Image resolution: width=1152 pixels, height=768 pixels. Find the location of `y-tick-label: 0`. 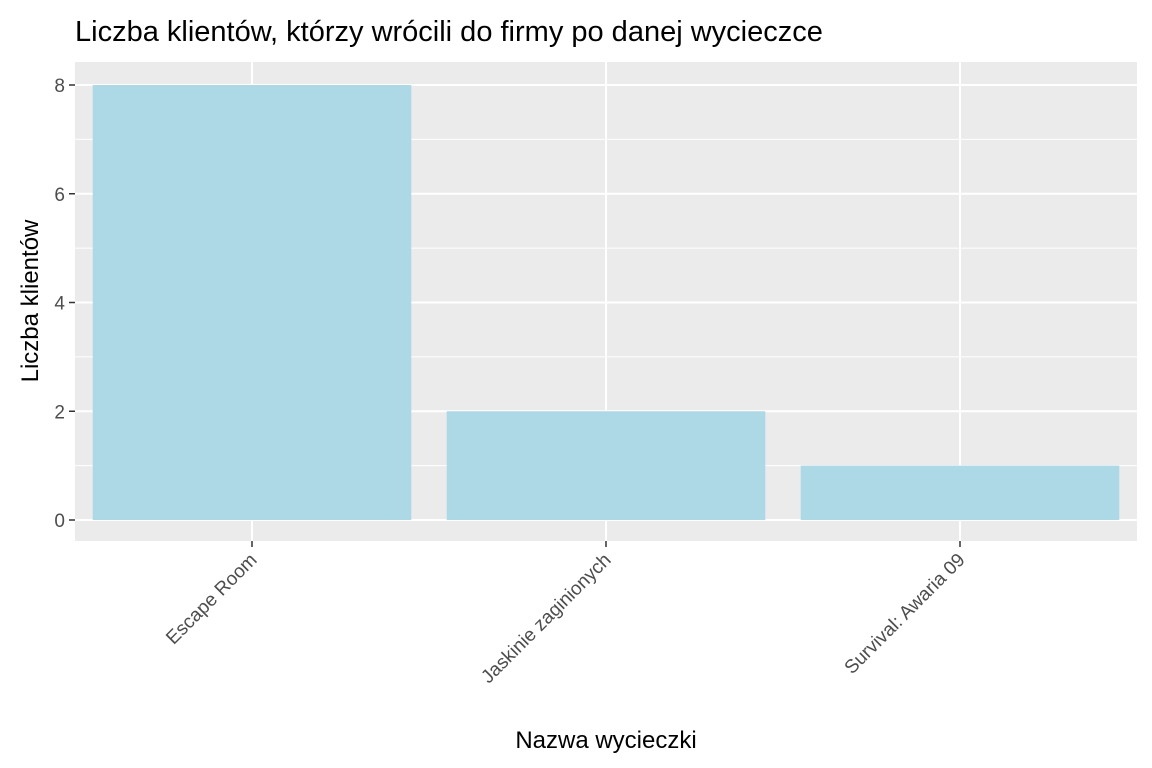

y-tick-label: 0 is located at coordinates (59, 521).